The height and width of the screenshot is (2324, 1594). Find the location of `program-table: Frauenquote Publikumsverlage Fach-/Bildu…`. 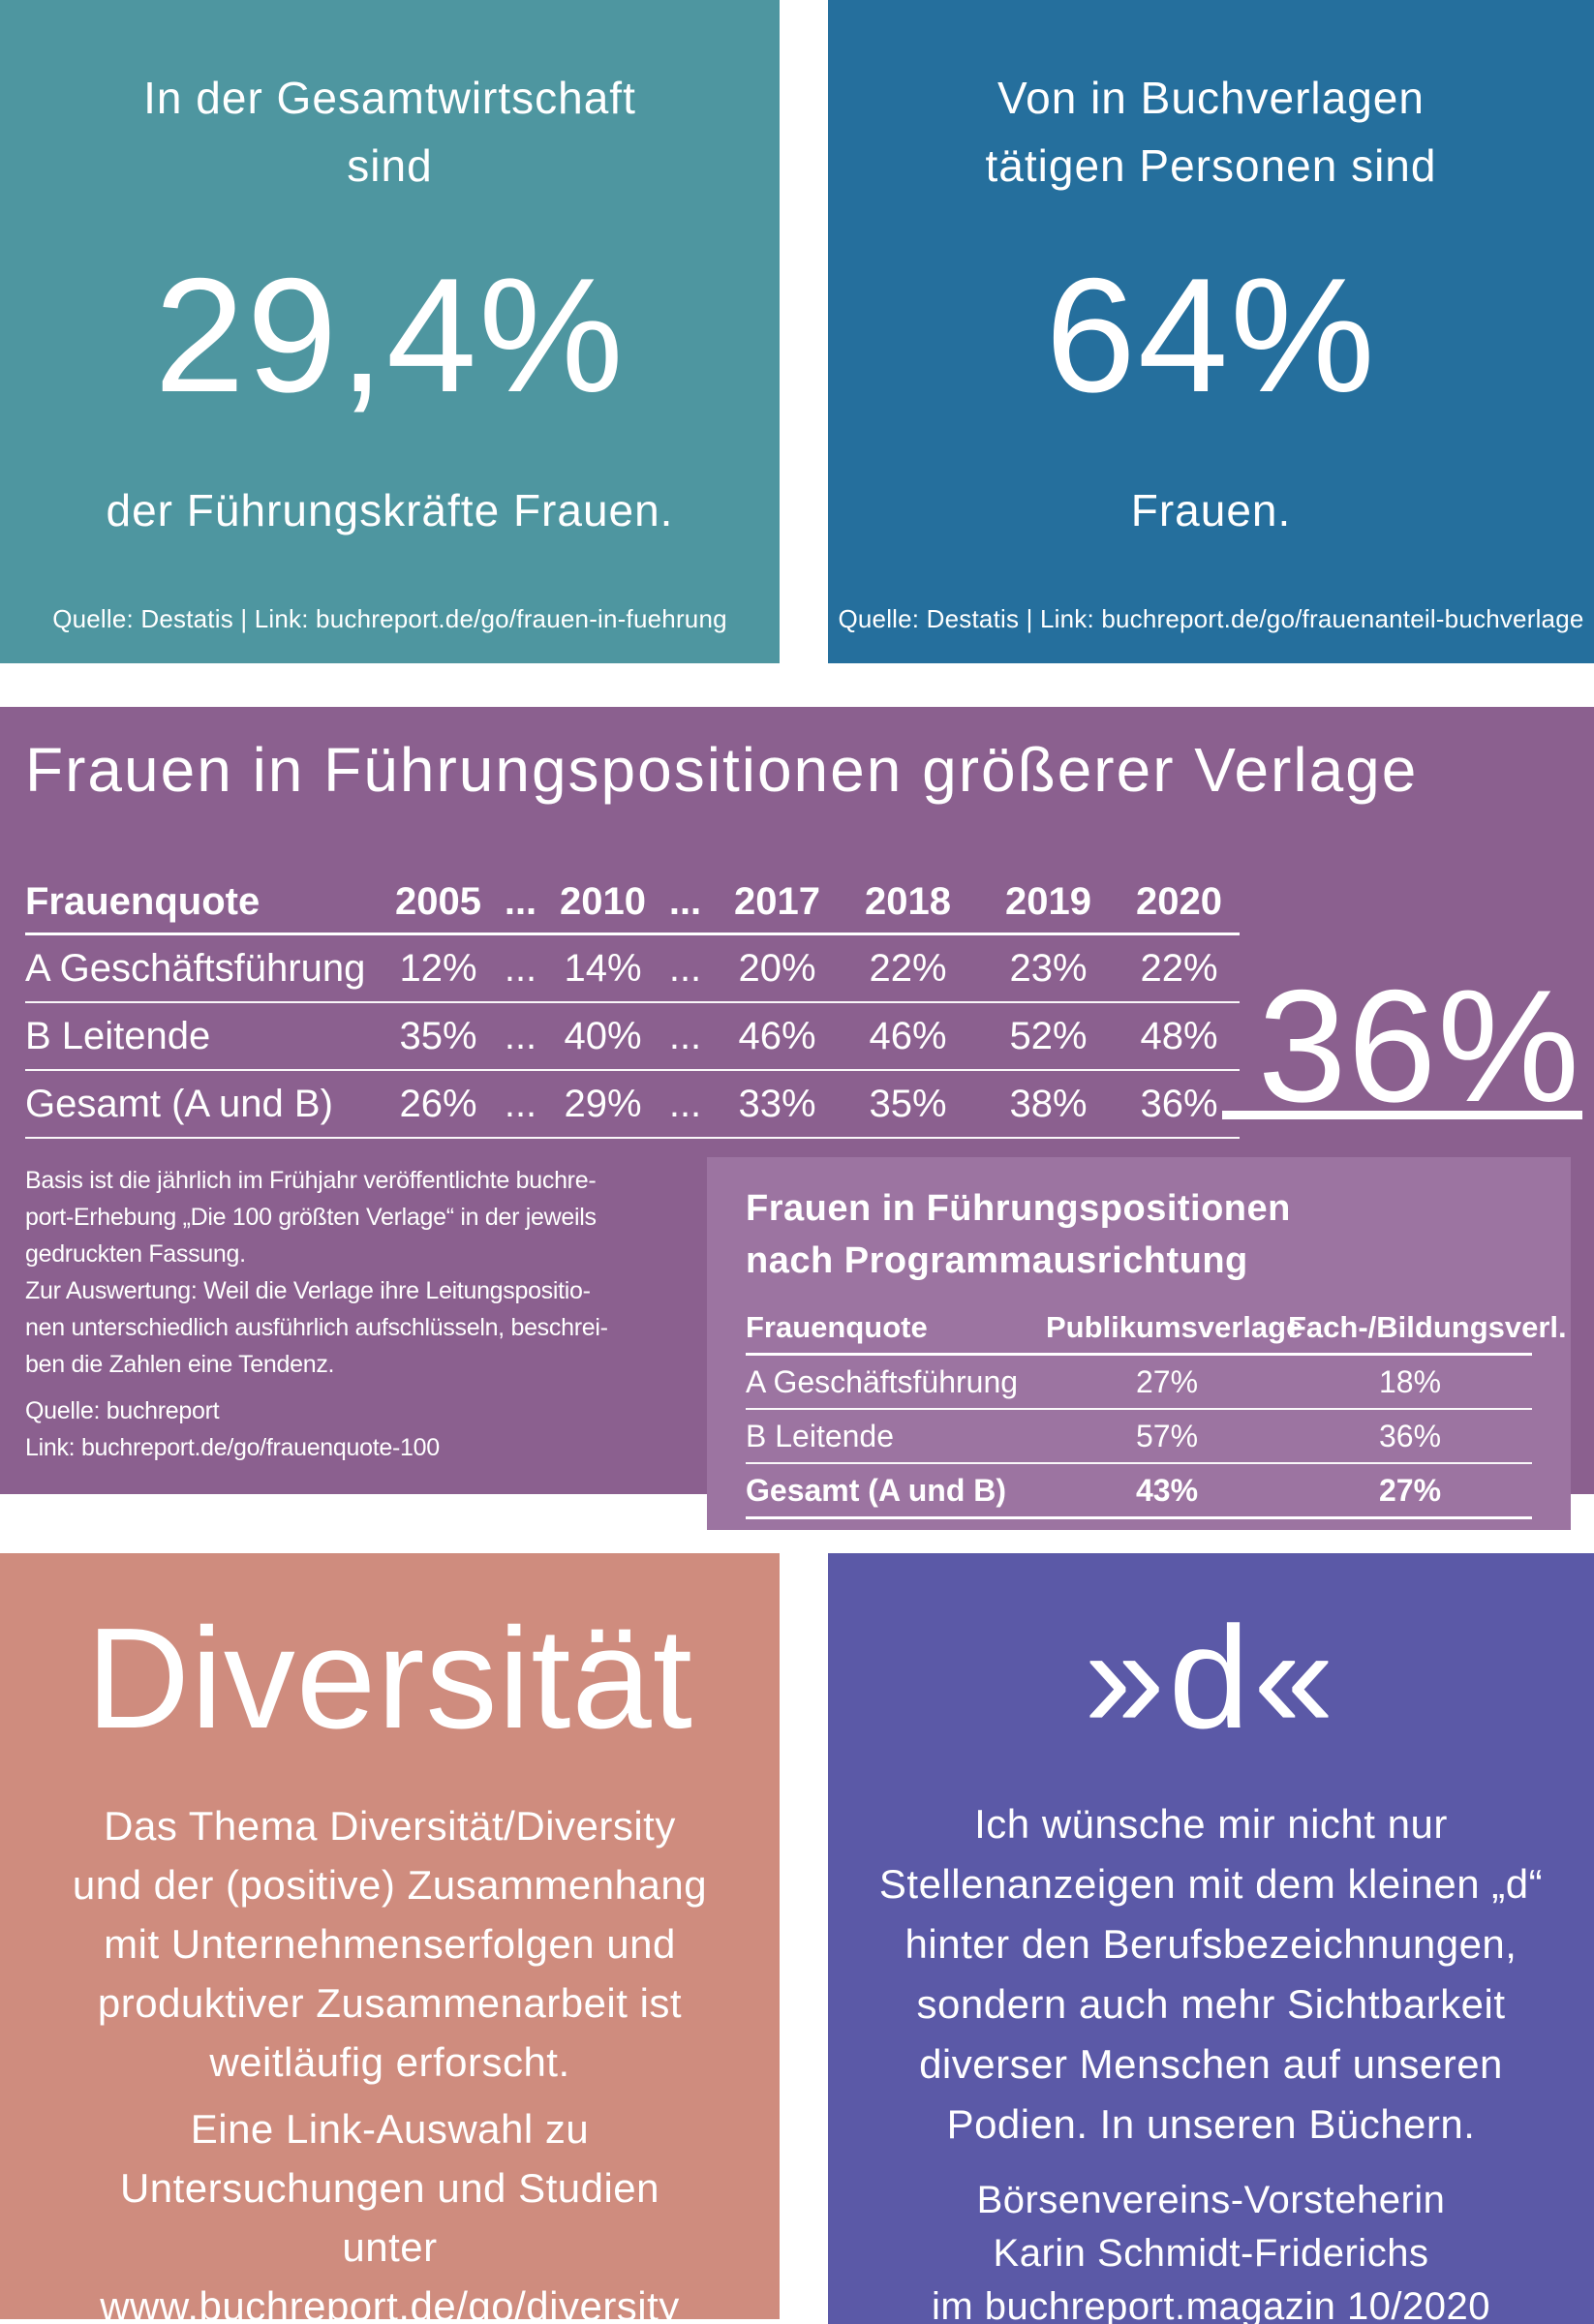

program-table: Frauenquote Publikumsverlage Fach-/Bildu… is located at coordinates (1156, 1411).